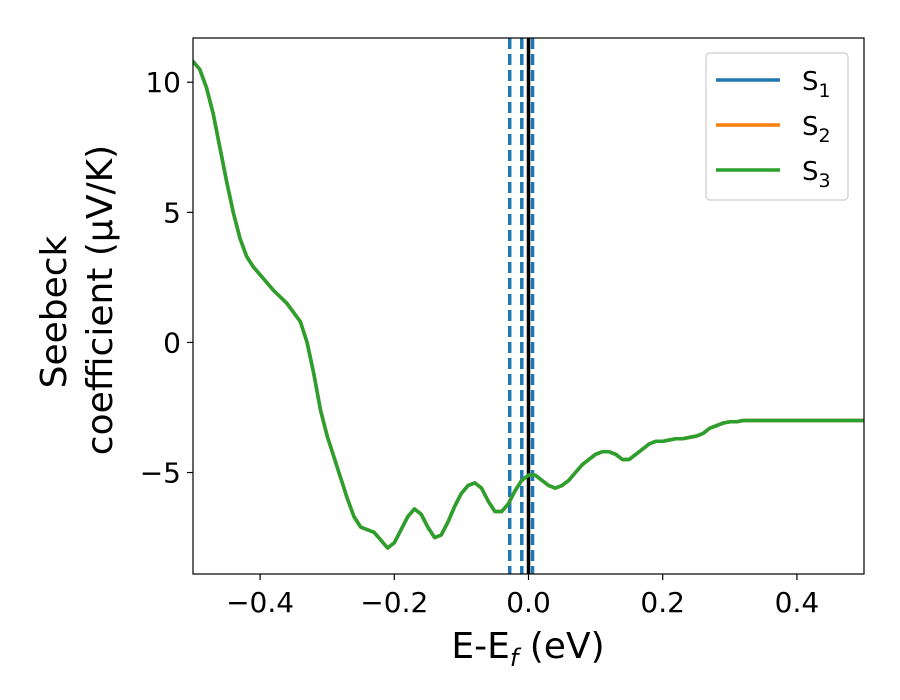 This screenshot has height=700, width=900. I want to click on vertical-reference-lines, so click(521, 306).